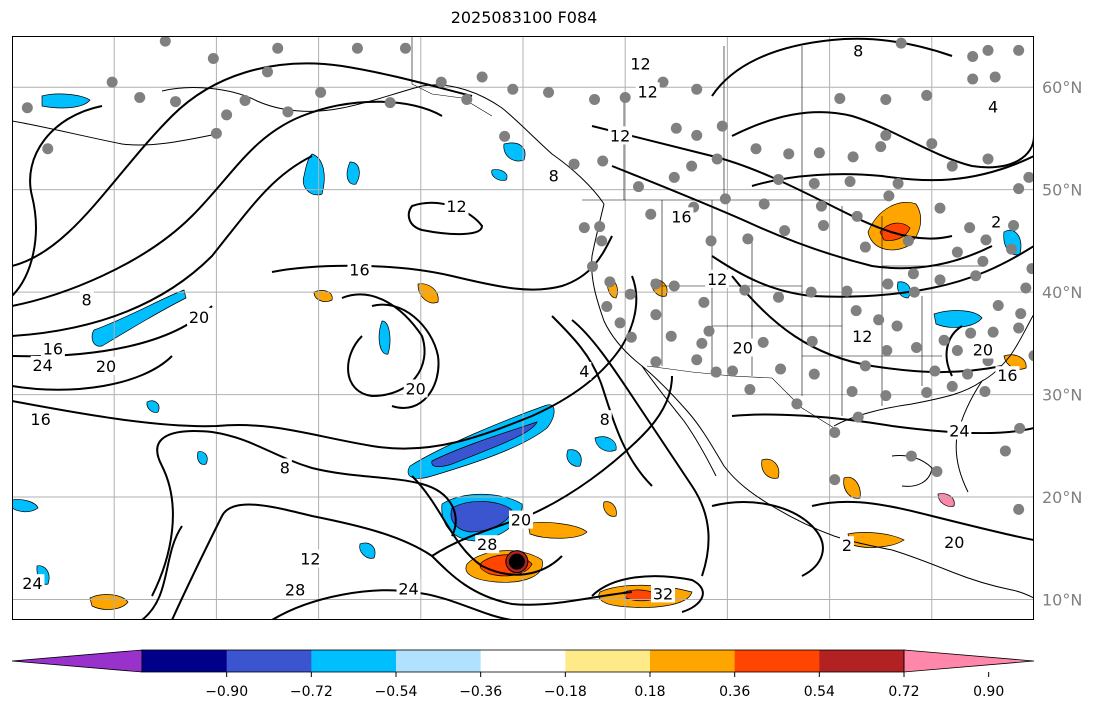  I want to click on coastline-baja, so click(679, 421).